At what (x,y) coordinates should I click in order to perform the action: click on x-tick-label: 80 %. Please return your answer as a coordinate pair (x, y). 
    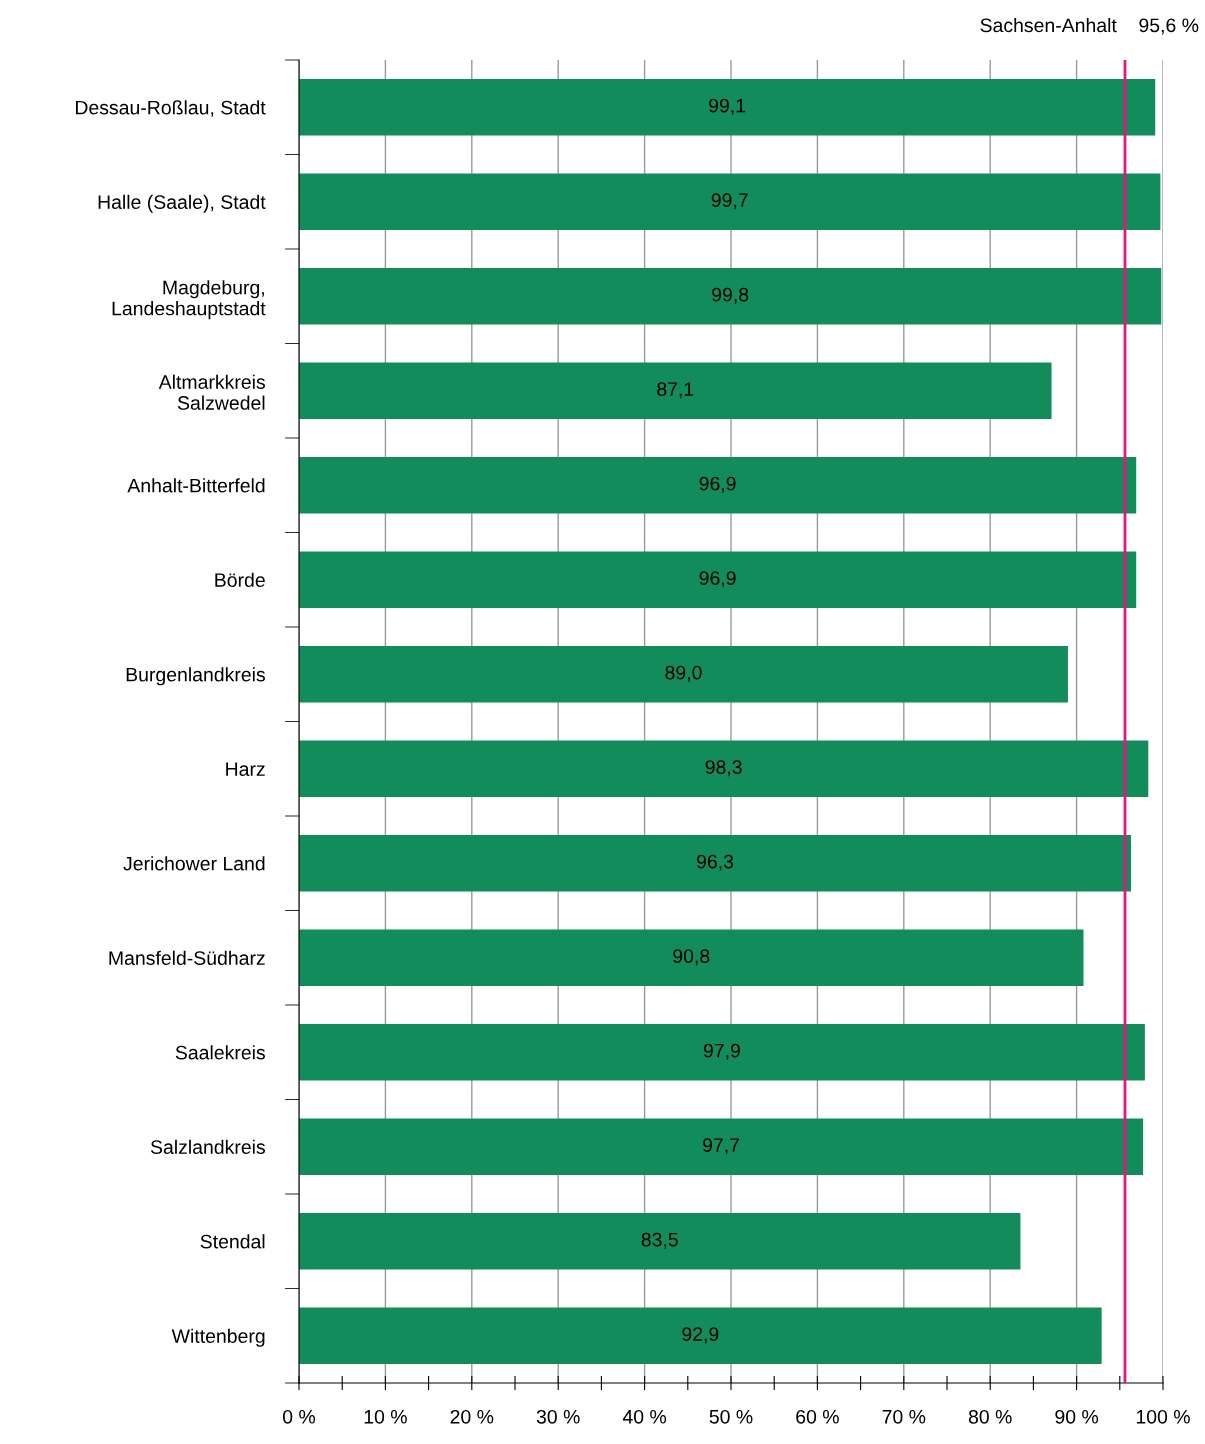
    Looking at the image, I should click on (990, 1416).